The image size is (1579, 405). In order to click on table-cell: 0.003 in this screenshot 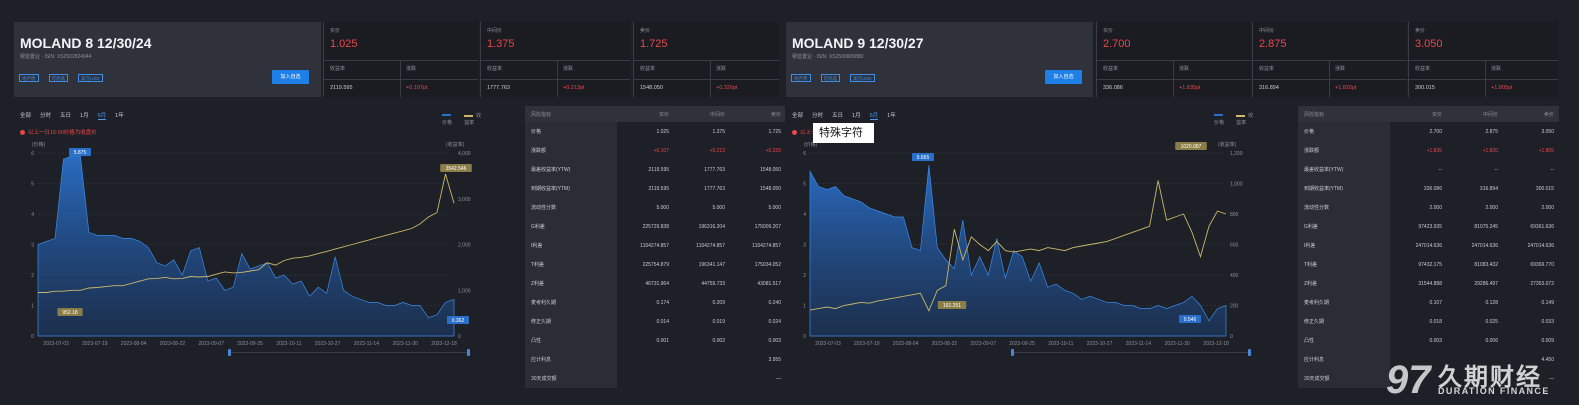, I will do `click(774, 340)`.